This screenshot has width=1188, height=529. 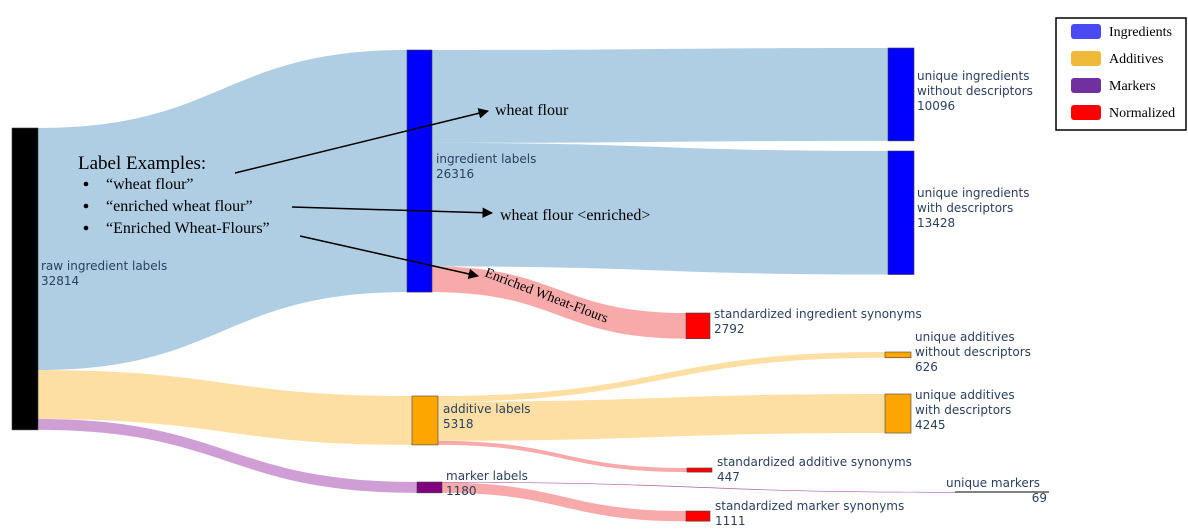 What do you see at coordinates (458, 424) in the screenshot?
I see `node-value: 5318` at bounding box center [458, 424].